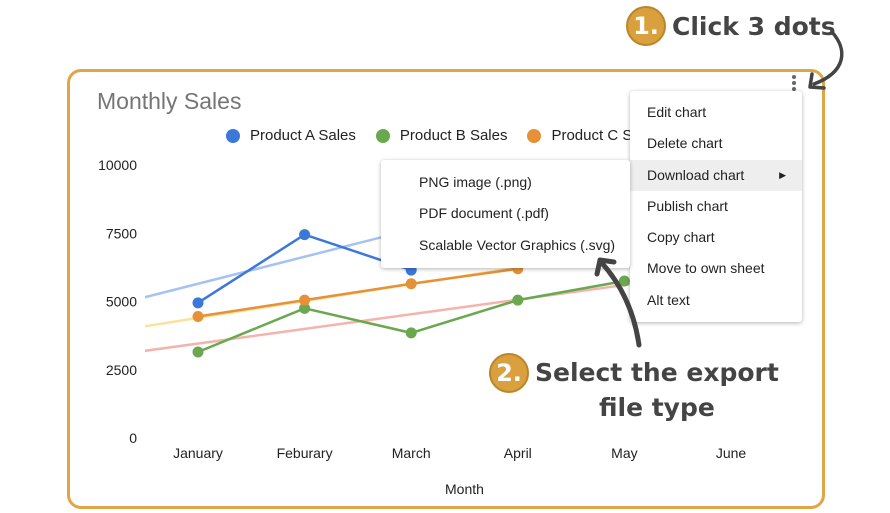 The height and width of the screenshot is (513, 890). I want to click on menu-item-copy-chart: Copy chart, so click(716, 237).